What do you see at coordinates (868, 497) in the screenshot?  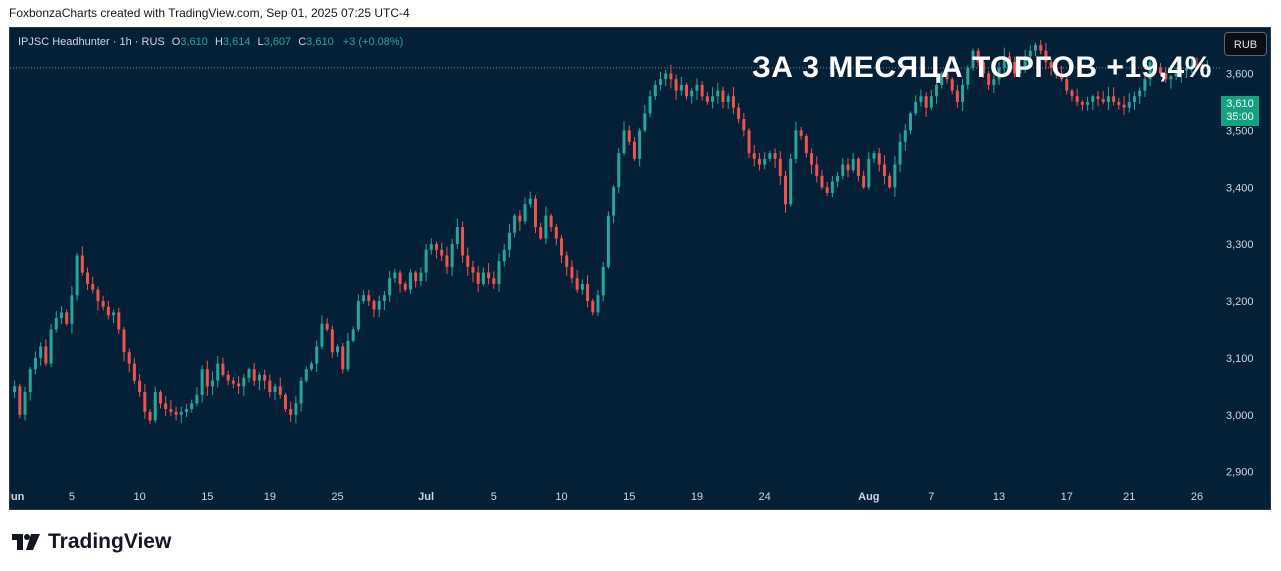 I see `x-tick-label: Aug` at bounding box center [868, 497].